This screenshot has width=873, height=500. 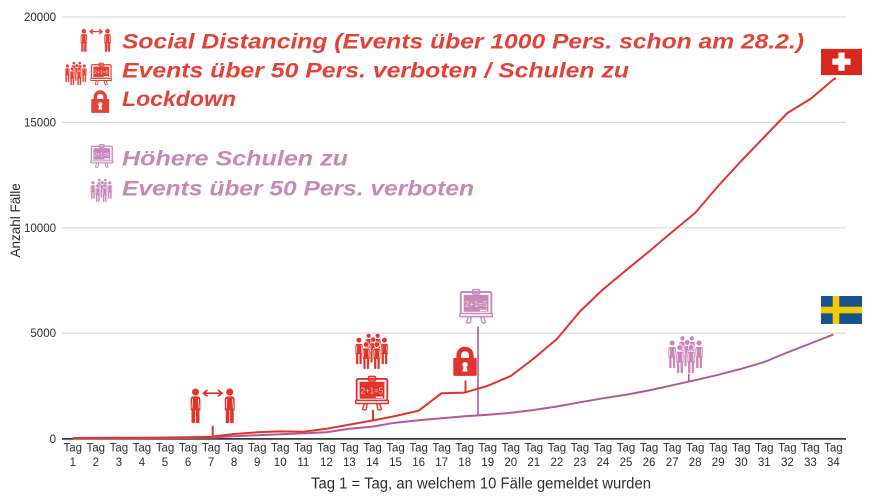 I want to click on svg-text: 22, so click(x=557, y=463).